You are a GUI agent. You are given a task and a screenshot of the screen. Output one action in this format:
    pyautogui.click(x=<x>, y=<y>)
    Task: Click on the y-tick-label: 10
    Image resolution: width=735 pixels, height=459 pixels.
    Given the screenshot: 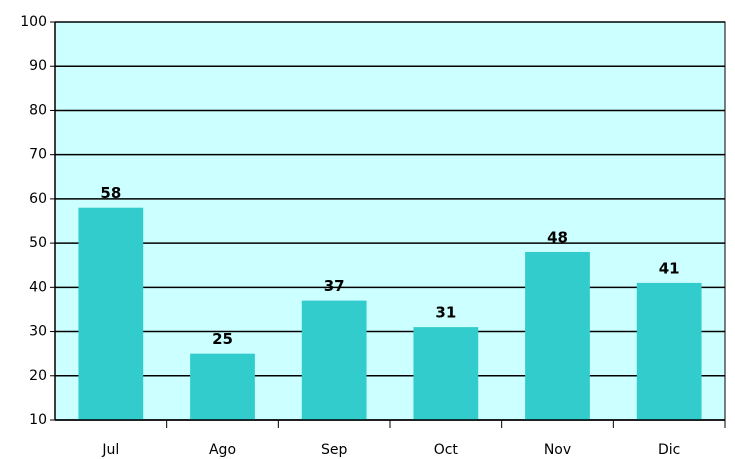 What is the action you would take?
    pyautogui.click(x=38, y=420)
    